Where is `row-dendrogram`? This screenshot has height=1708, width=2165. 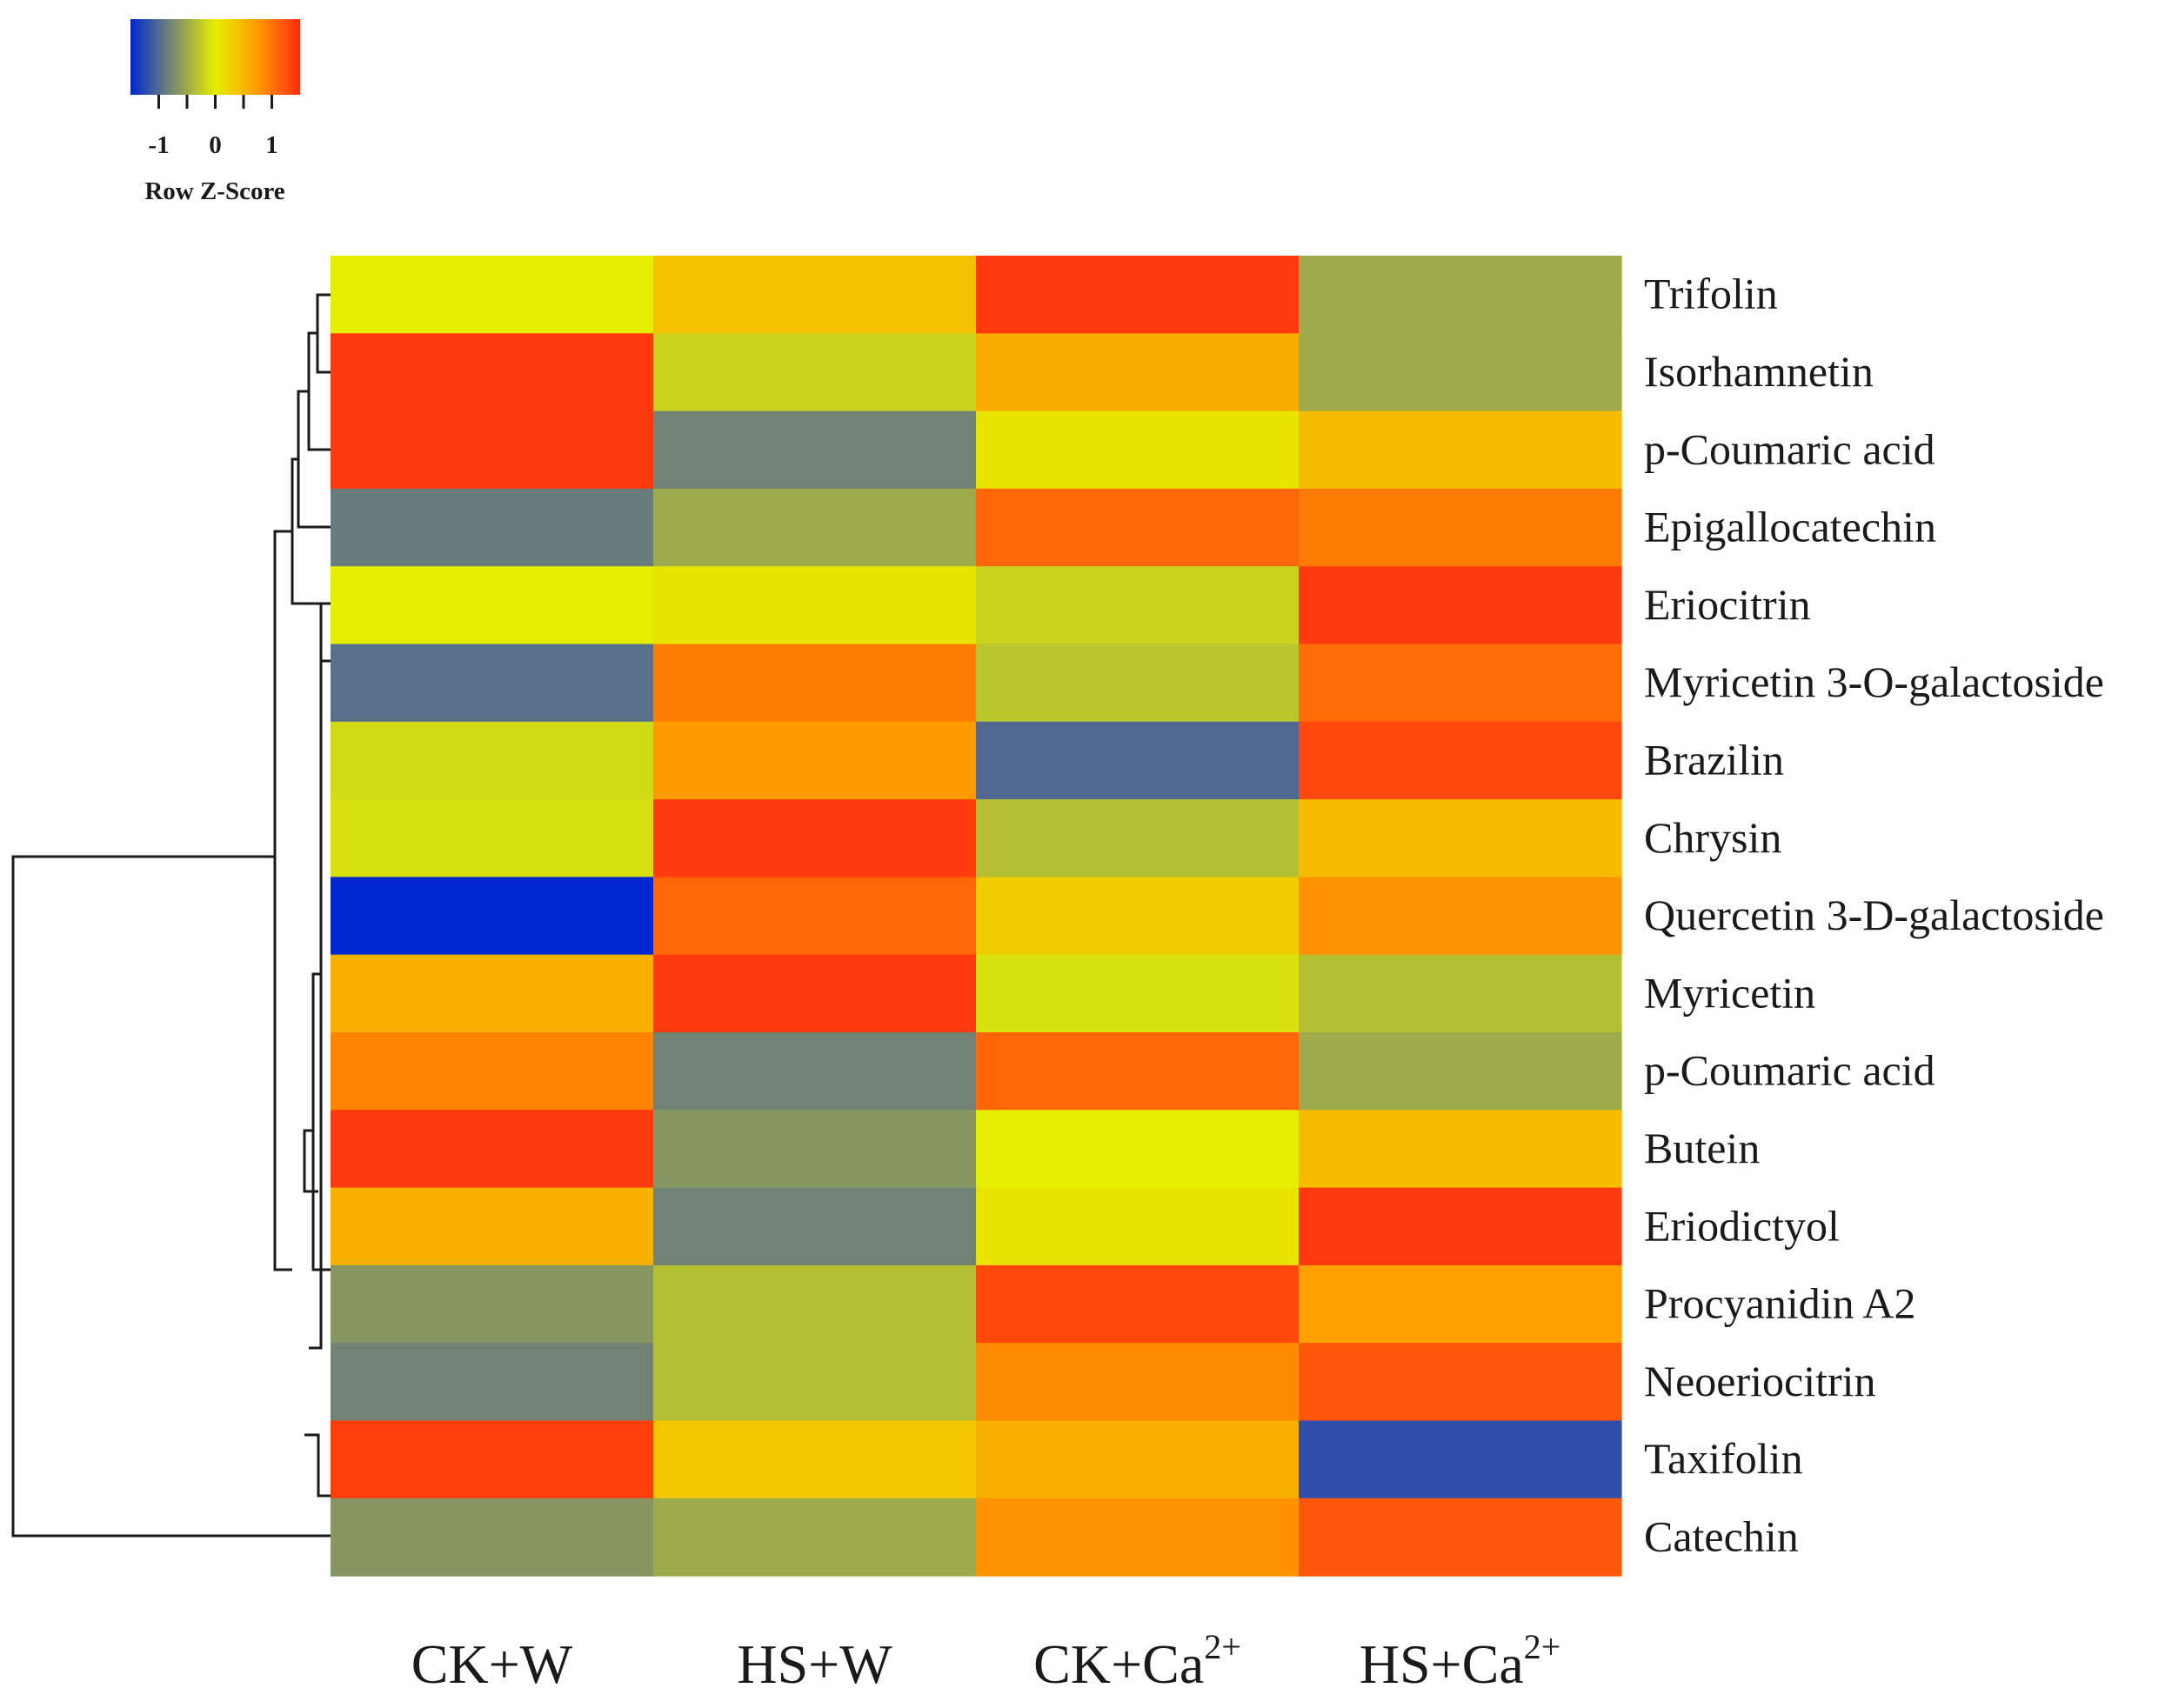 row-dendrogram is located at coordinates (171, 915).